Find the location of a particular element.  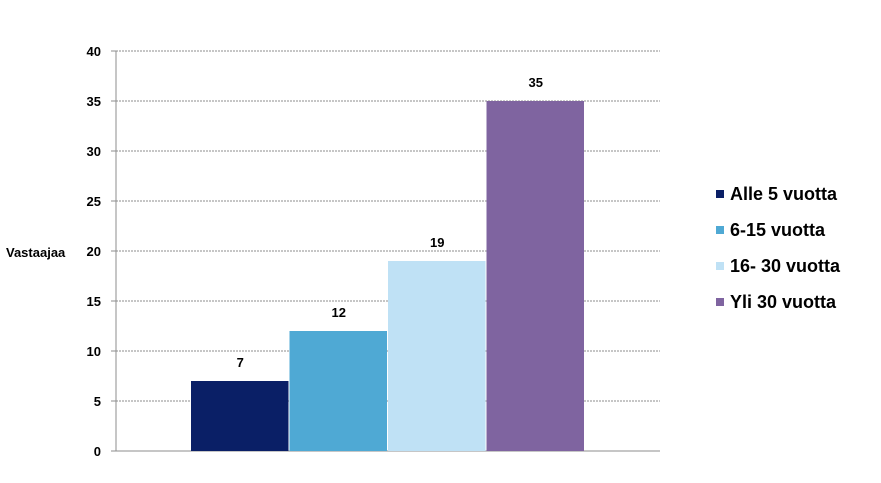

data-label-4: 35 is located at coordinates (536, 82).